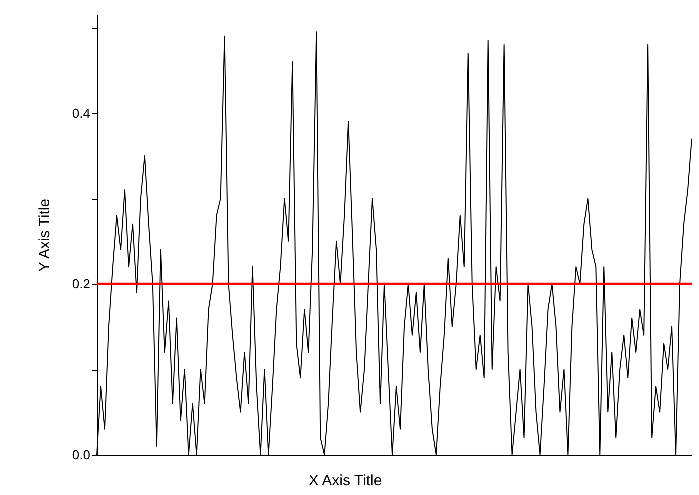  I want to click on y-tick-label: 0.0, so click(81, 455).